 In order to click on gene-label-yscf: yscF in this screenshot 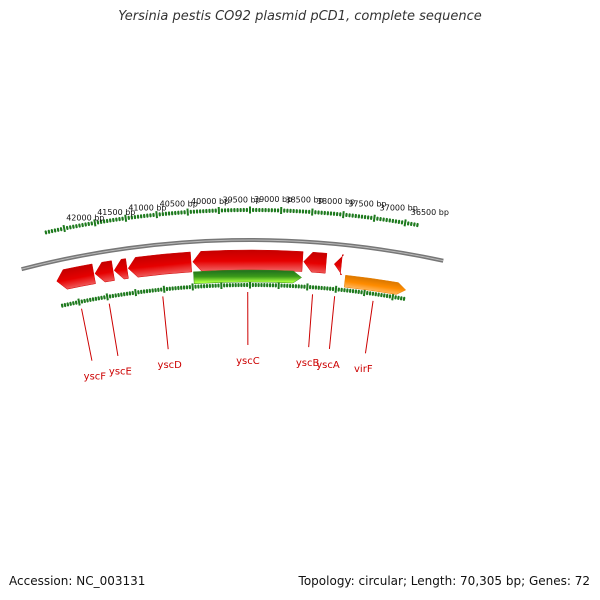, I will do `click(95, 376)`.